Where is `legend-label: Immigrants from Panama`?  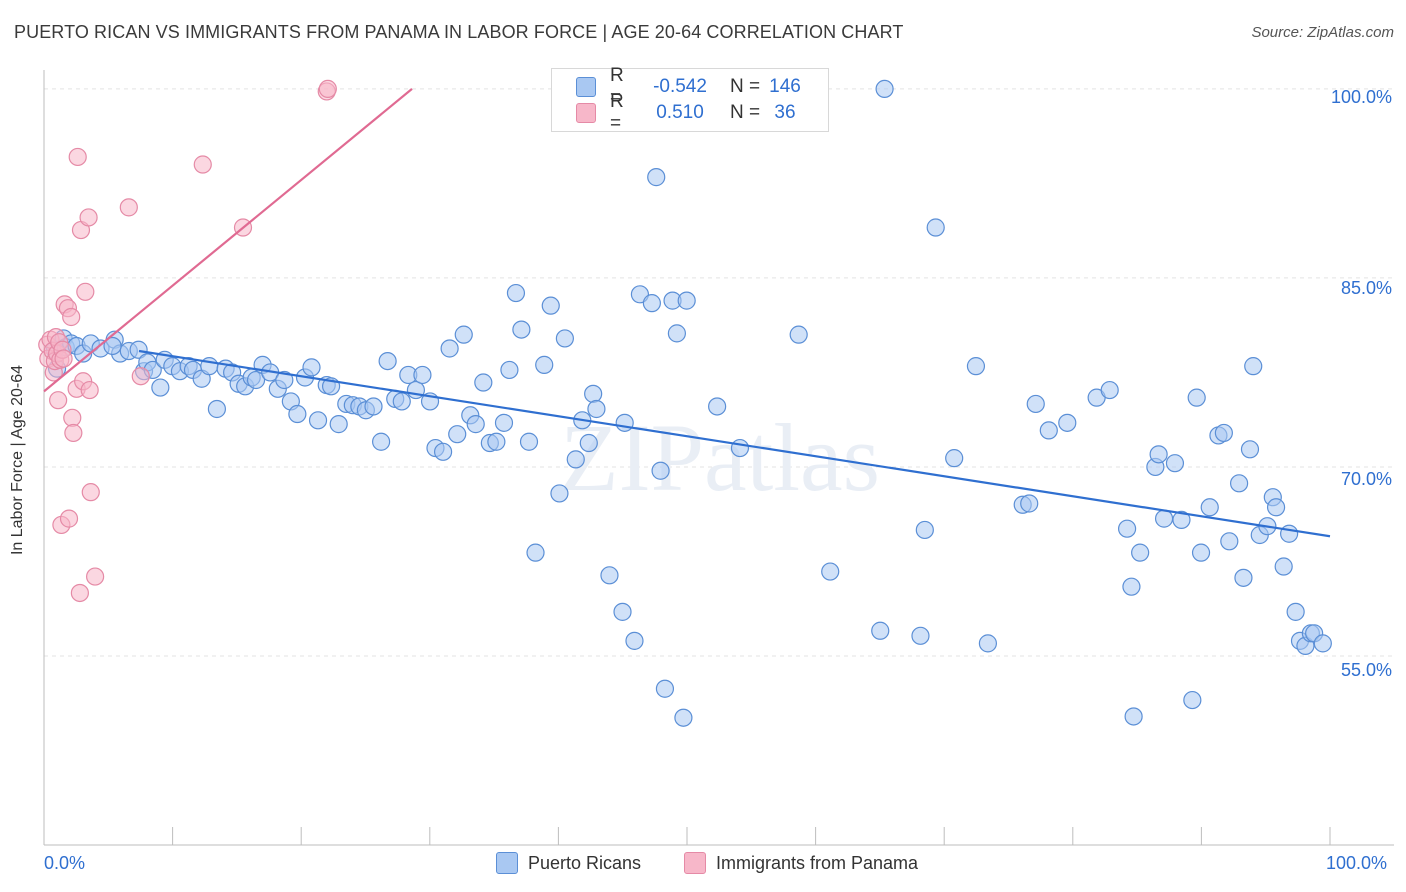 legend-label: Immigrants from Panama is located at coordinates (817, 862).